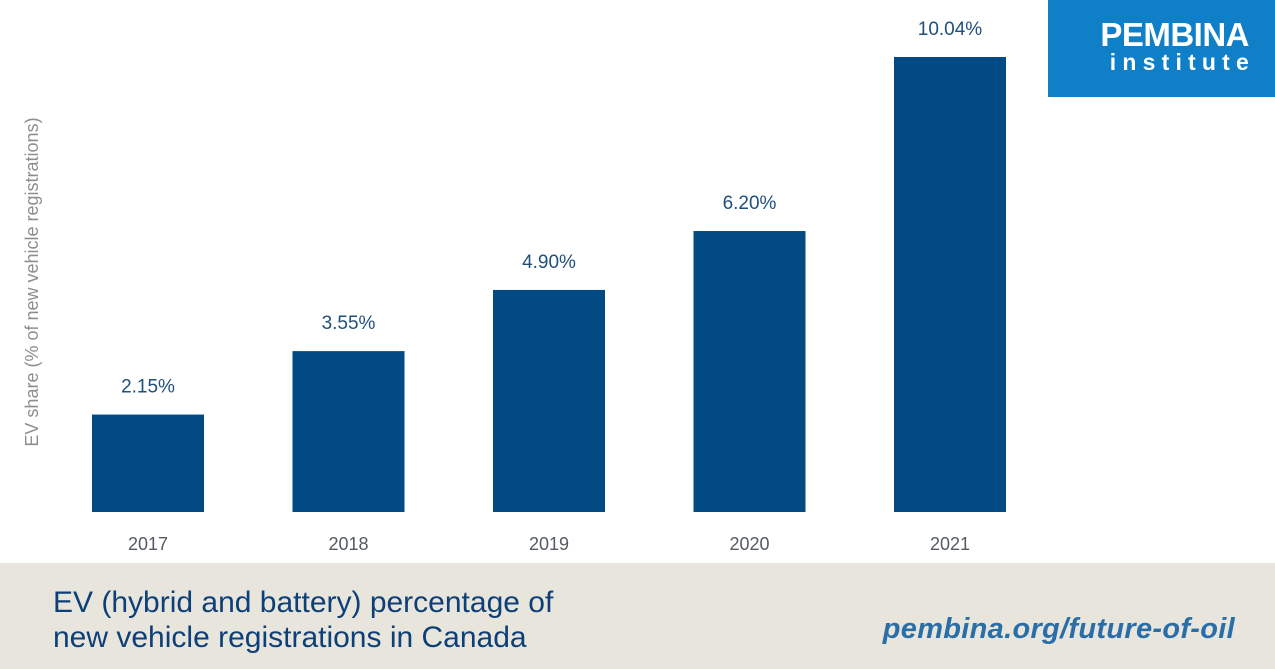 The image size is (1275, 669). What do you see at coordinates (148, 463) in the screenshot?
I see `bar-2017` at bounding box center [148, 463].